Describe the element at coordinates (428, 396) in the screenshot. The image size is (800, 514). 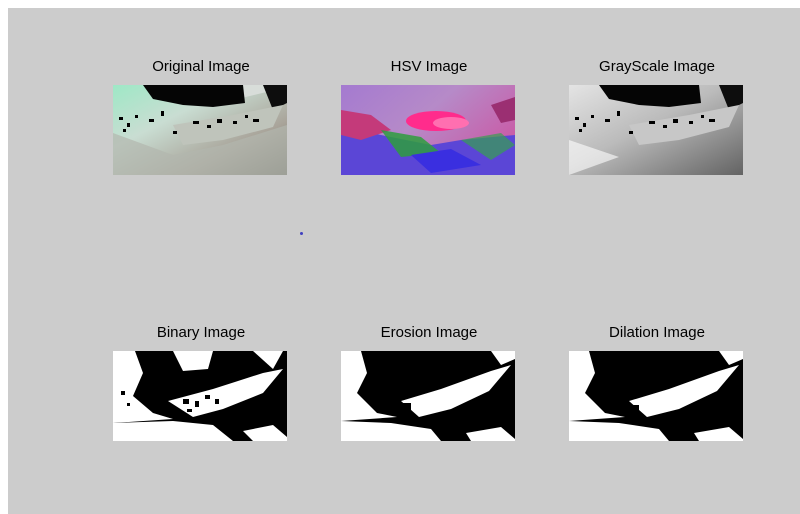
I see `erosion-image` at that location.